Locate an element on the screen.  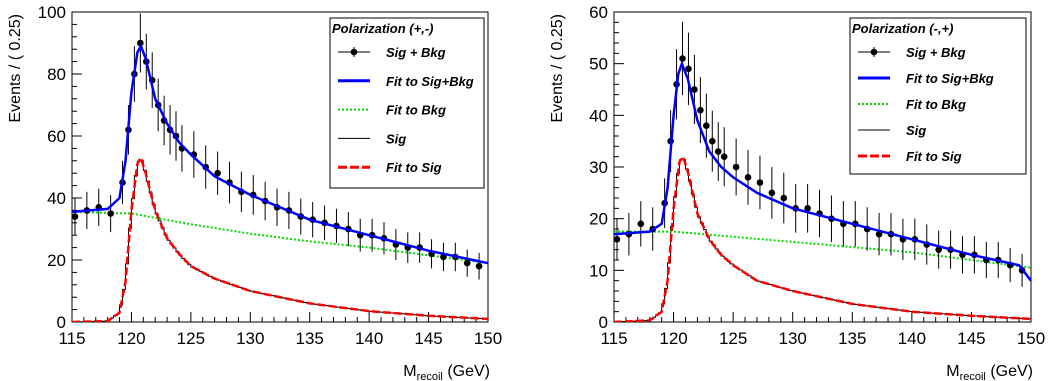
y-tick-label: 10 is located at coordinates (598, 270).